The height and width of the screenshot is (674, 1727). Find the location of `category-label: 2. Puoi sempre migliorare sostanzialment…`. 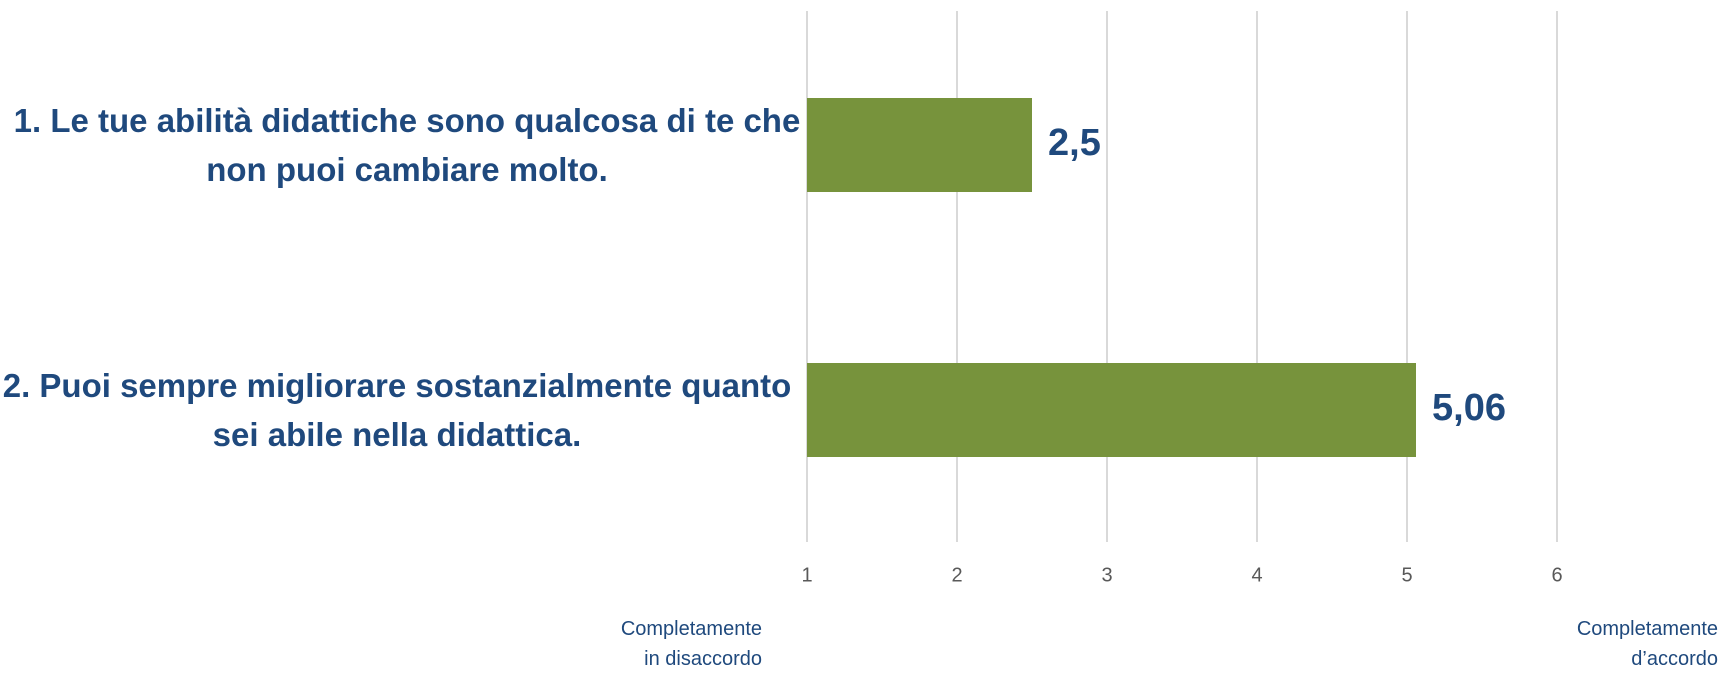

category-label: 2. Puoi sempre migliorare sostanzialment… is located at coordinates (397, 410).